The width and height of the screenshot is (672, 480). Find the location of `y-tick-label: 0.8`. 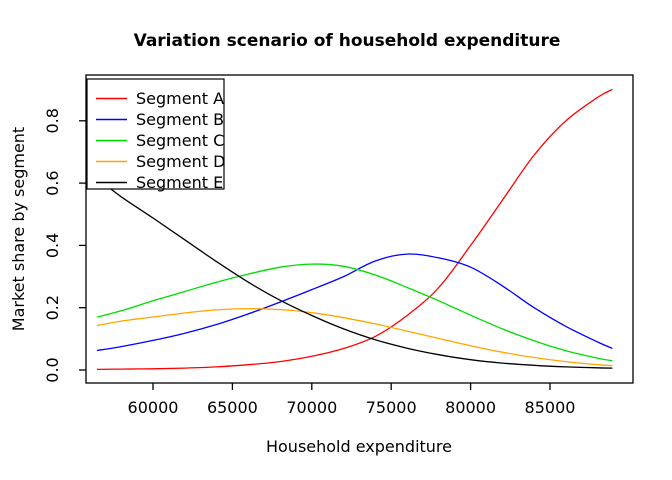

y-tick-label: 0.8 is located at coordinates (52, 120).